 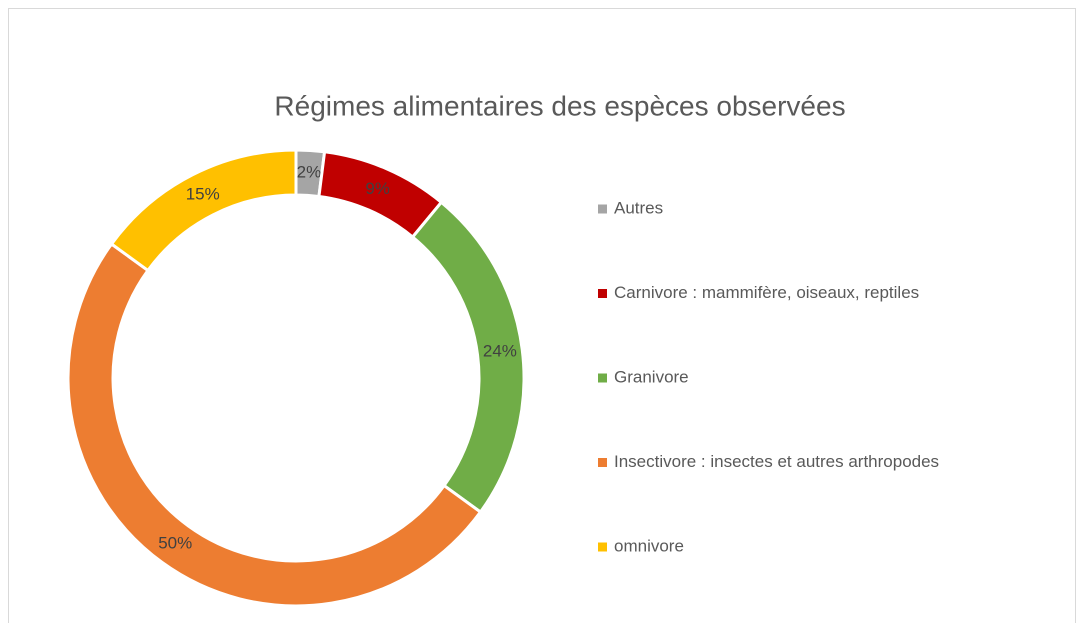 What do you see at coordinates (175, 543) in the screenshot?
I see `data-label: 50%` at bounding box center [175, 543].